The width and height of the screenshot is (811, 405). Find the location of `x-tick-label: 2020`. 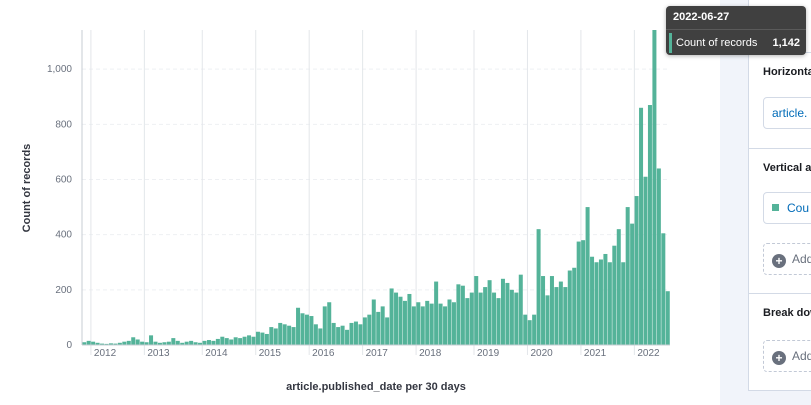

x-tick-label: 2020 is located at coordinates (541, 353).